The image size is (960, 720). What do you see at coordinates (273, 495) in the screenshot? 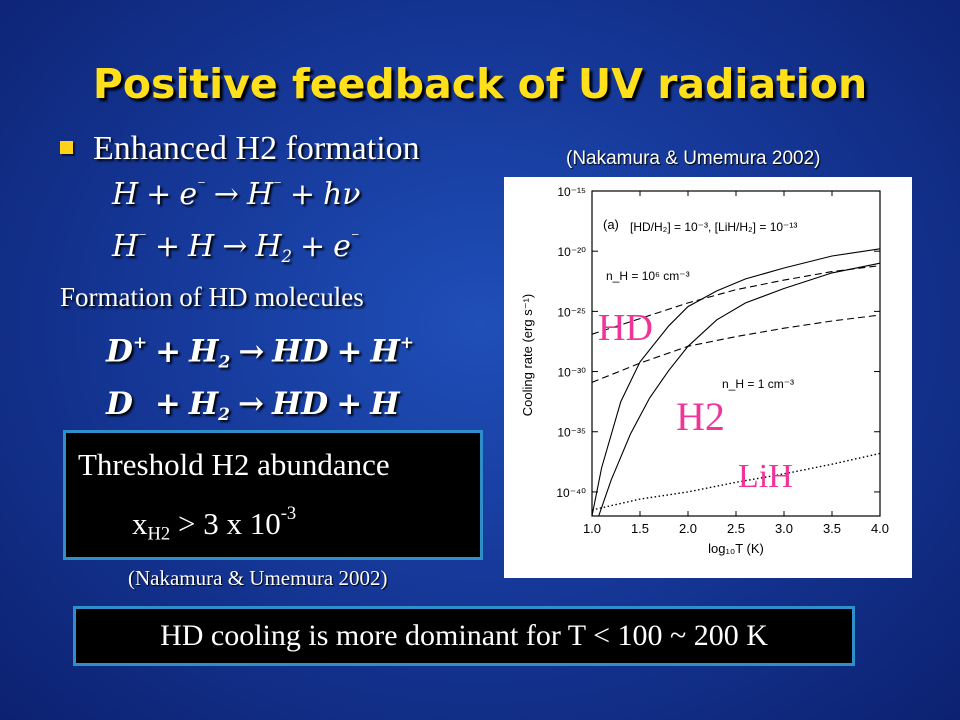
I see `threshold-box: Threshold H2 abundance xH2 > 3 x 10-3` at bounding box center [273, 495].